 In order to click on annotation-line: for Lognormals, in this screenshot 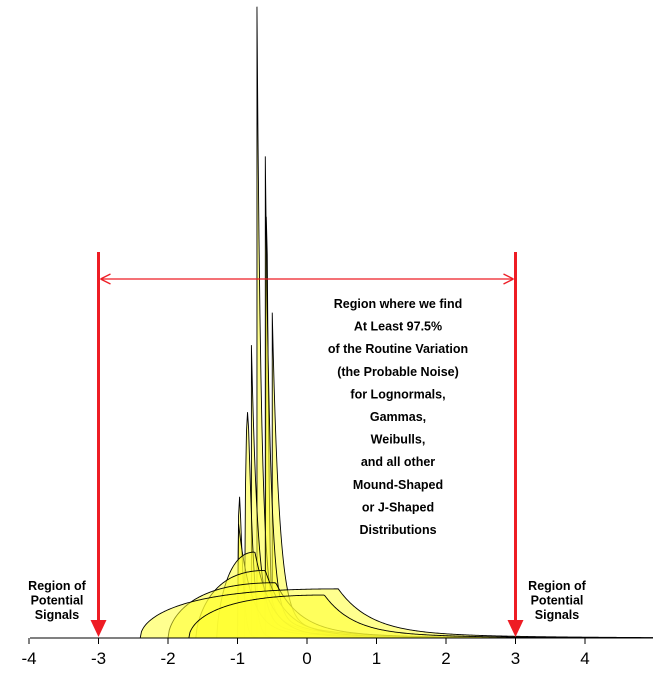, I will do `click(397, 394)`.